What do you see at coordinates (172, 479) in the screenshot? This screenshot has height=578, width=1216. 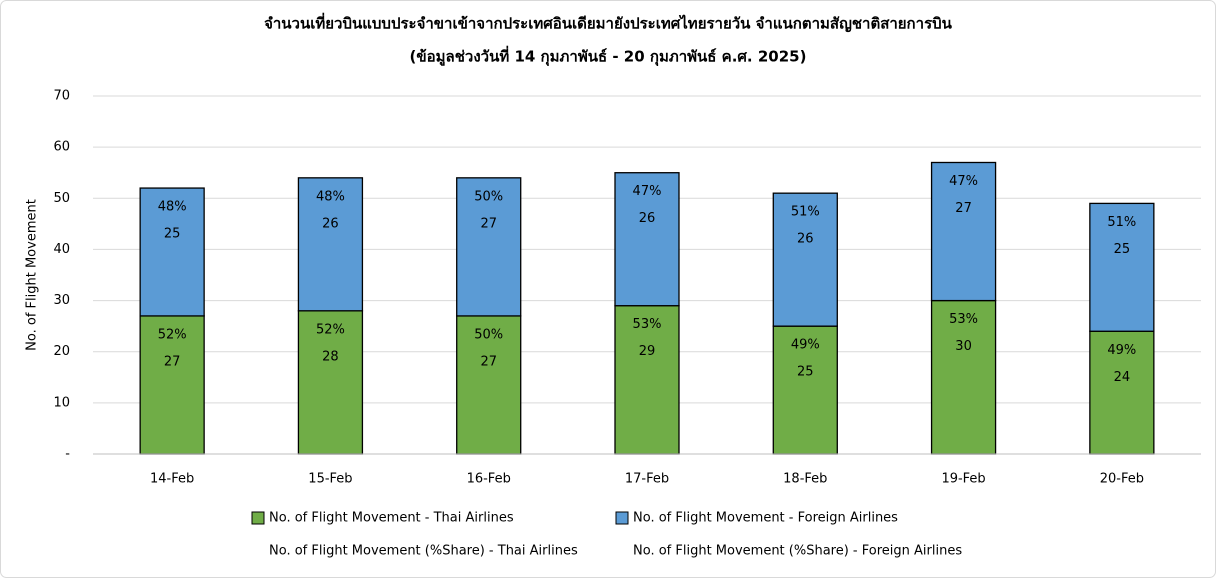 I see `x-tick-label: 14-Feb` at bounding box center [172, 479].